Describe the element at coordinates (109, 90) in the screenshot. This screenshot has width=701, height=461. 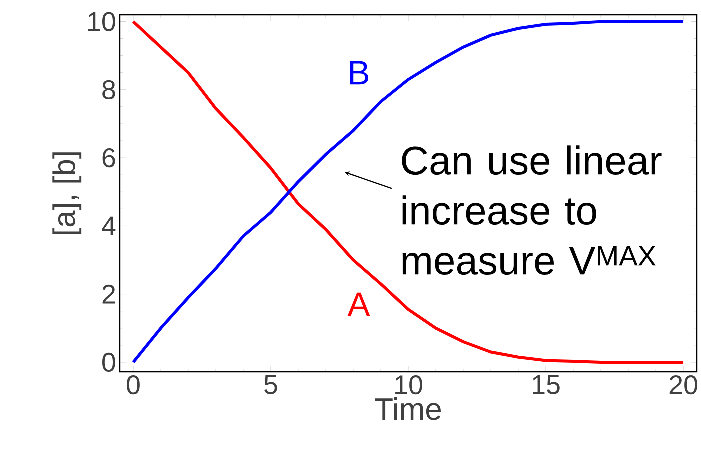
I see `y-tick-label: 8` at that location.